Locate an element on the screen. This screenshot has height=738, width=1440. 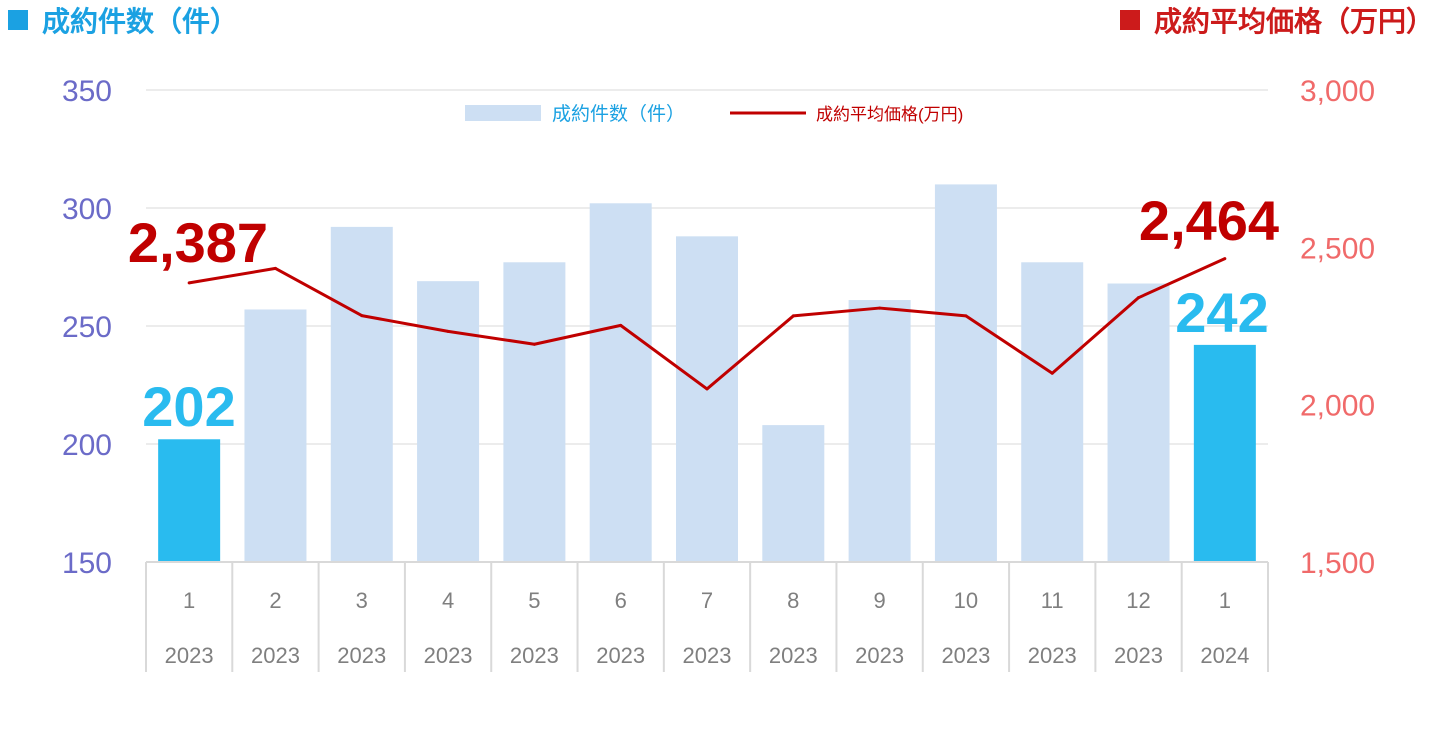
line-data-label: 2,464 is located at coordinates (1209, 220).